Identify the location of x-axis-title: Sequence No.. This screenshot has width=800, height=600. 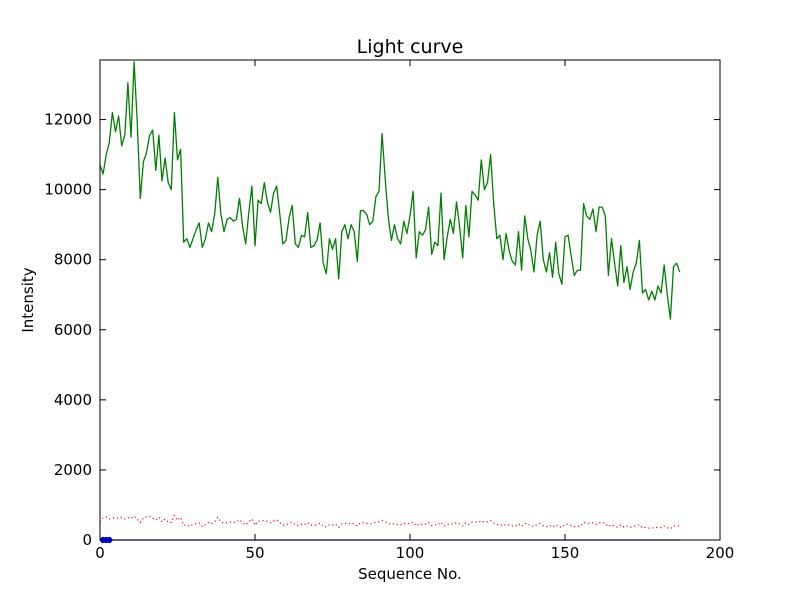
(410, 574).